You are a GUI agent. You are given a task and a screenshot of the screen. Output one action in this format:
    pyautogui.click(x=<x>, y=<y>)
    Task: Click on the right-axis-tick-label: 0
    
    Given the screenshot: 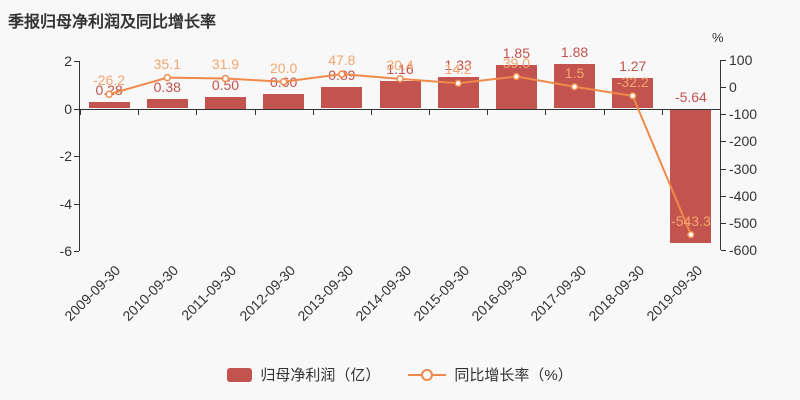 What is the action you would take?
    pyautogui.click(x=733, y=87)
    